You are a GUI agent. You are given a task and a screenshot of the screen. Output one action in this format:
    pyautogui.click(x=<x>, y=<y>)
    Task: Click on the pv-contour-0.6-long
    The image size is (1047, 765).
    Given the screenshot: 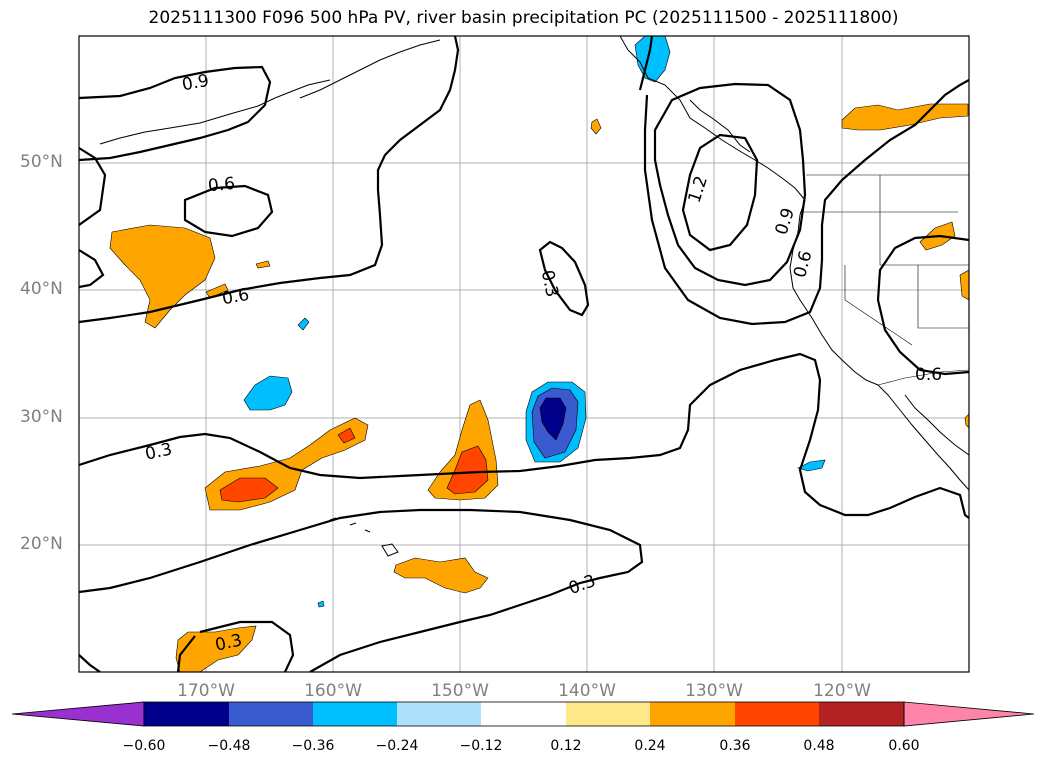 What is the action you would take?
    pyautogui.click(x=269, y=180)
    